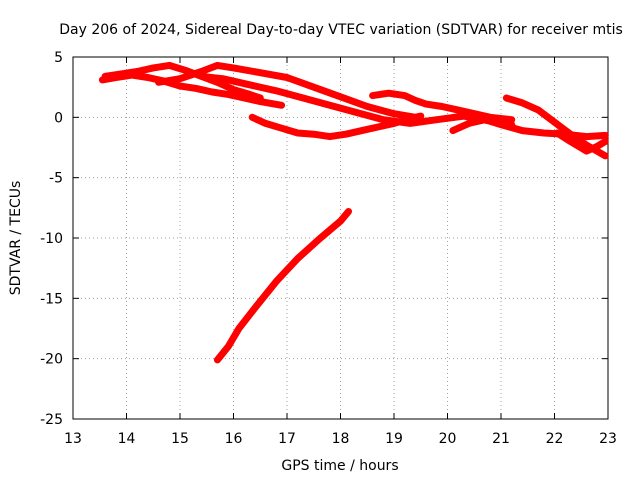 Image resolution: width=640 pixels, height=480 pixels. I want to click on x-tick-label: 23, so click(608, 439).